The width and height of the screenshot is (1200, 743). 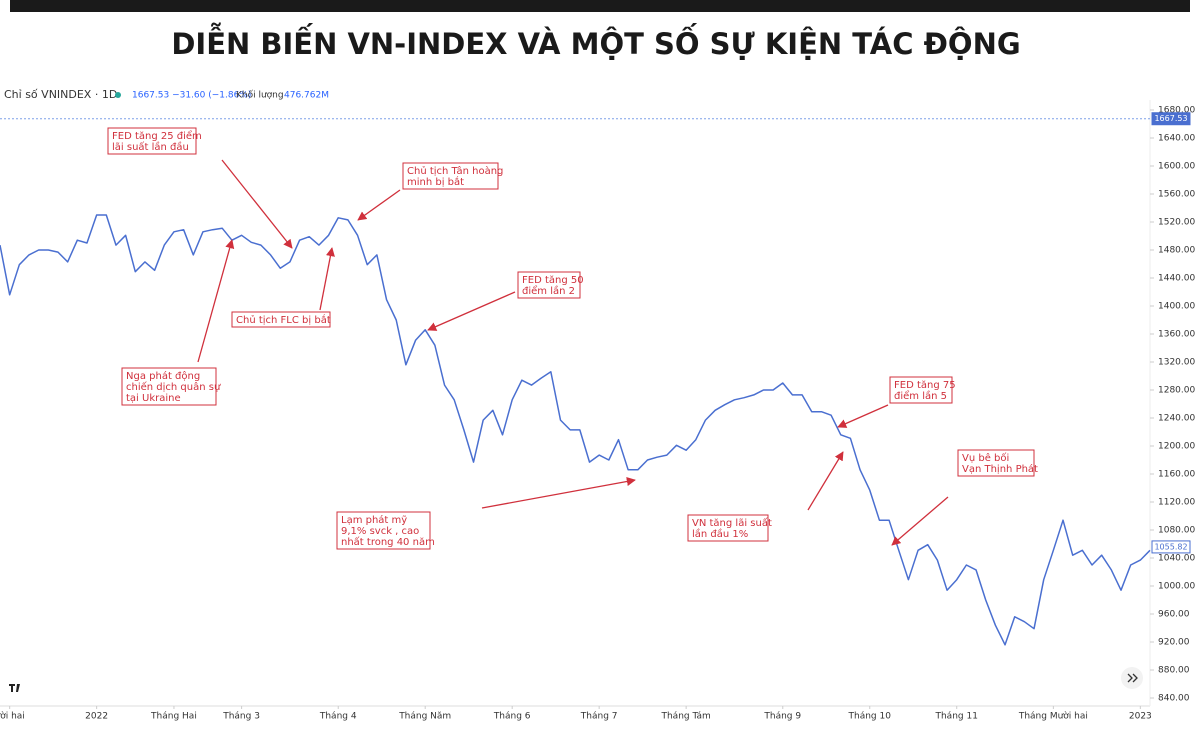 What do you see at coordinates (553, 280) in the screenshot?
I see `annotation-text: FED tăng 50` at bounding box center [553, 280].